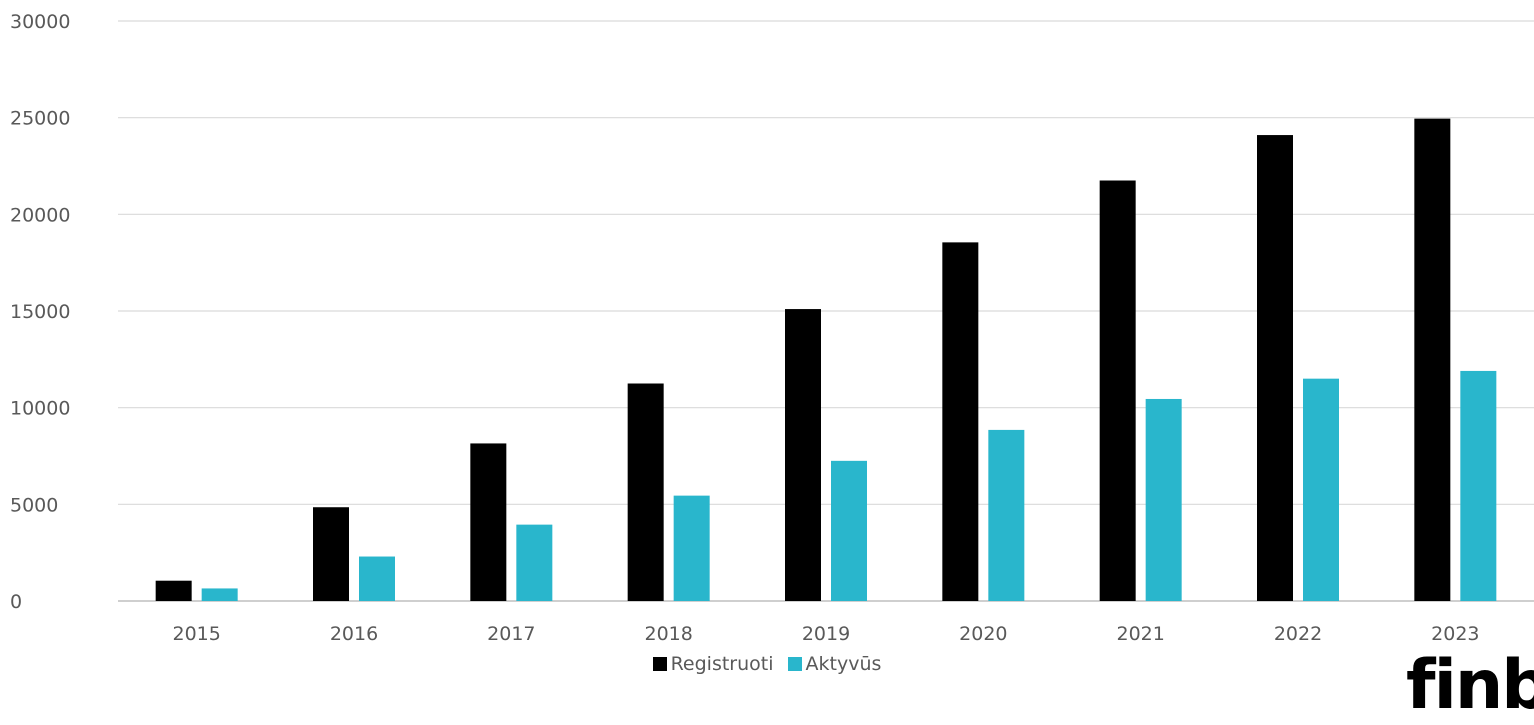 The width and height of the screenshot is (1534, 725). Describe the element at coordinates (1298, 634) in the screenshot. I see `x-tick-label: 2022` at that location.